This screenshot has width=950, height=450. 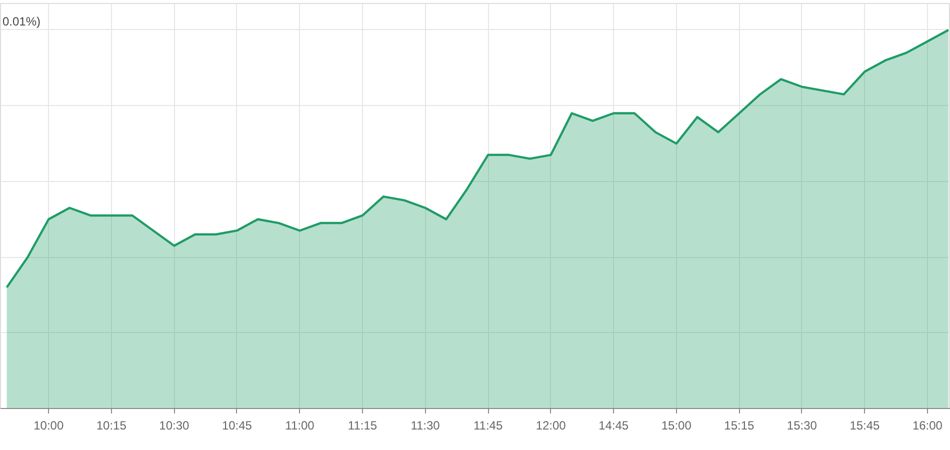 I want to click on x-tick-label: 16:00, so click(x=927, y=425).